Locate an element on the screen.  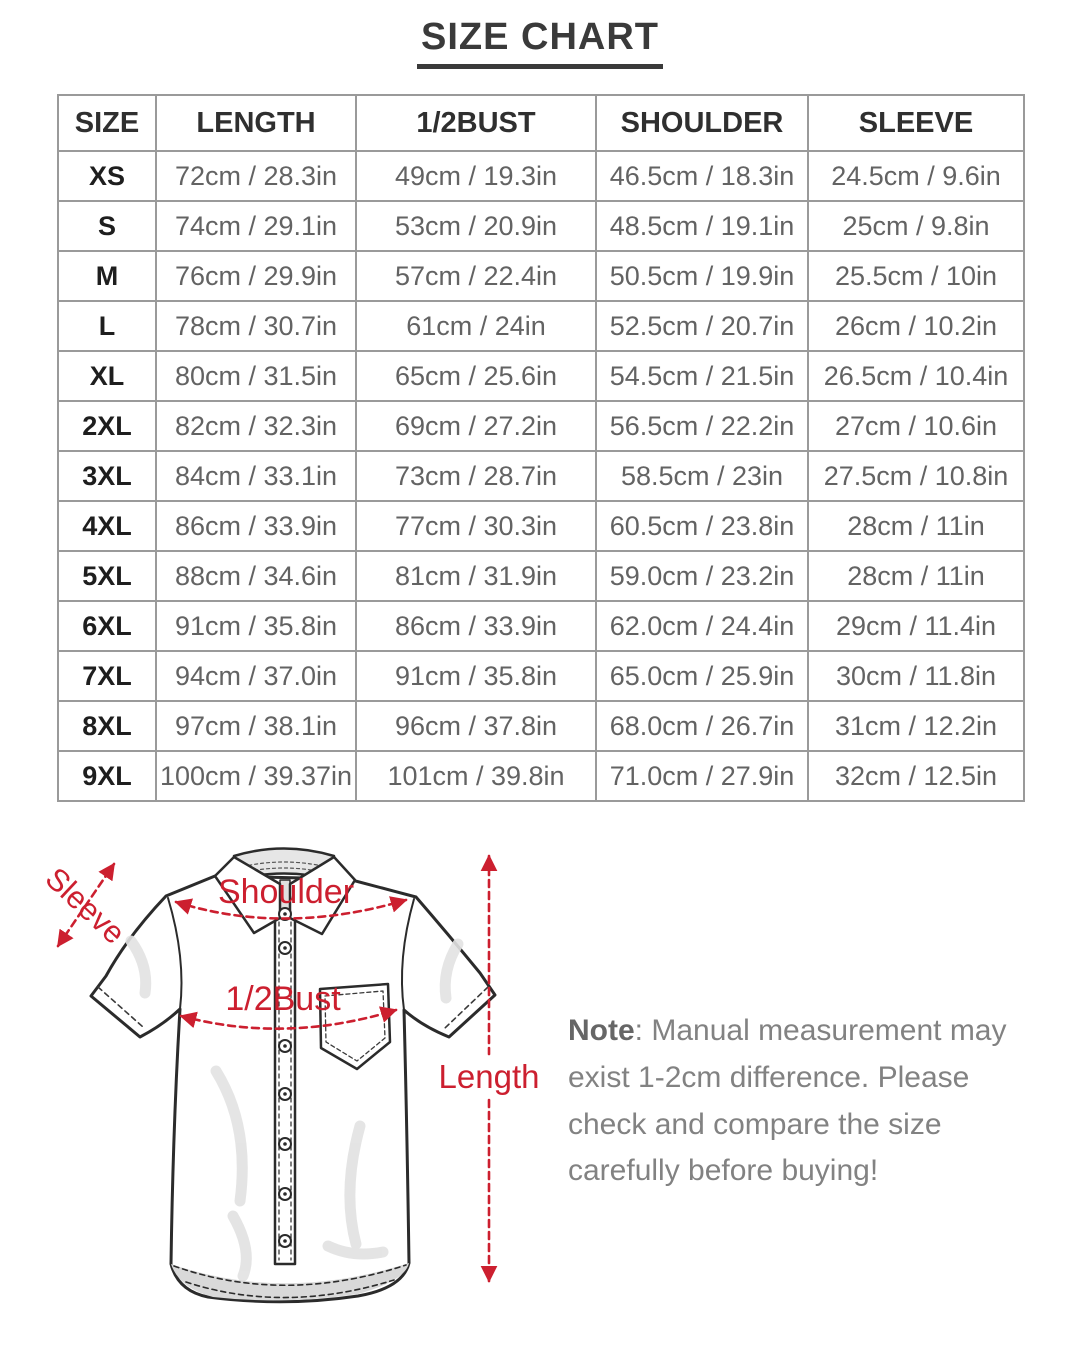
cell-bust: 53cm / 20.9in is located at coordinates (476, 226).